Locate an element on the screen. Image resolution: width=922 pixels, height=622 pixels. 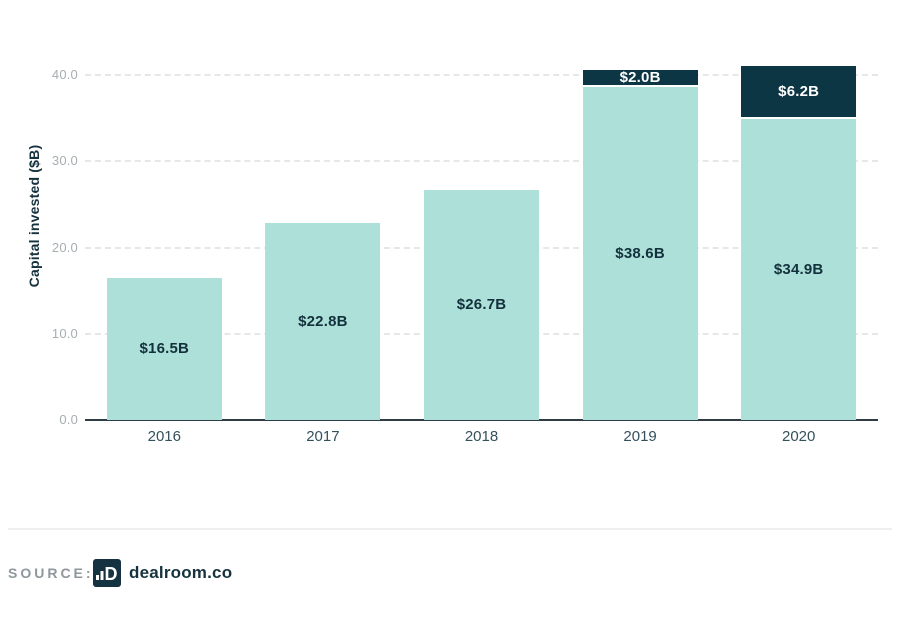
x-tick-label-2017: 2017 is located at coordinates (323, 436).